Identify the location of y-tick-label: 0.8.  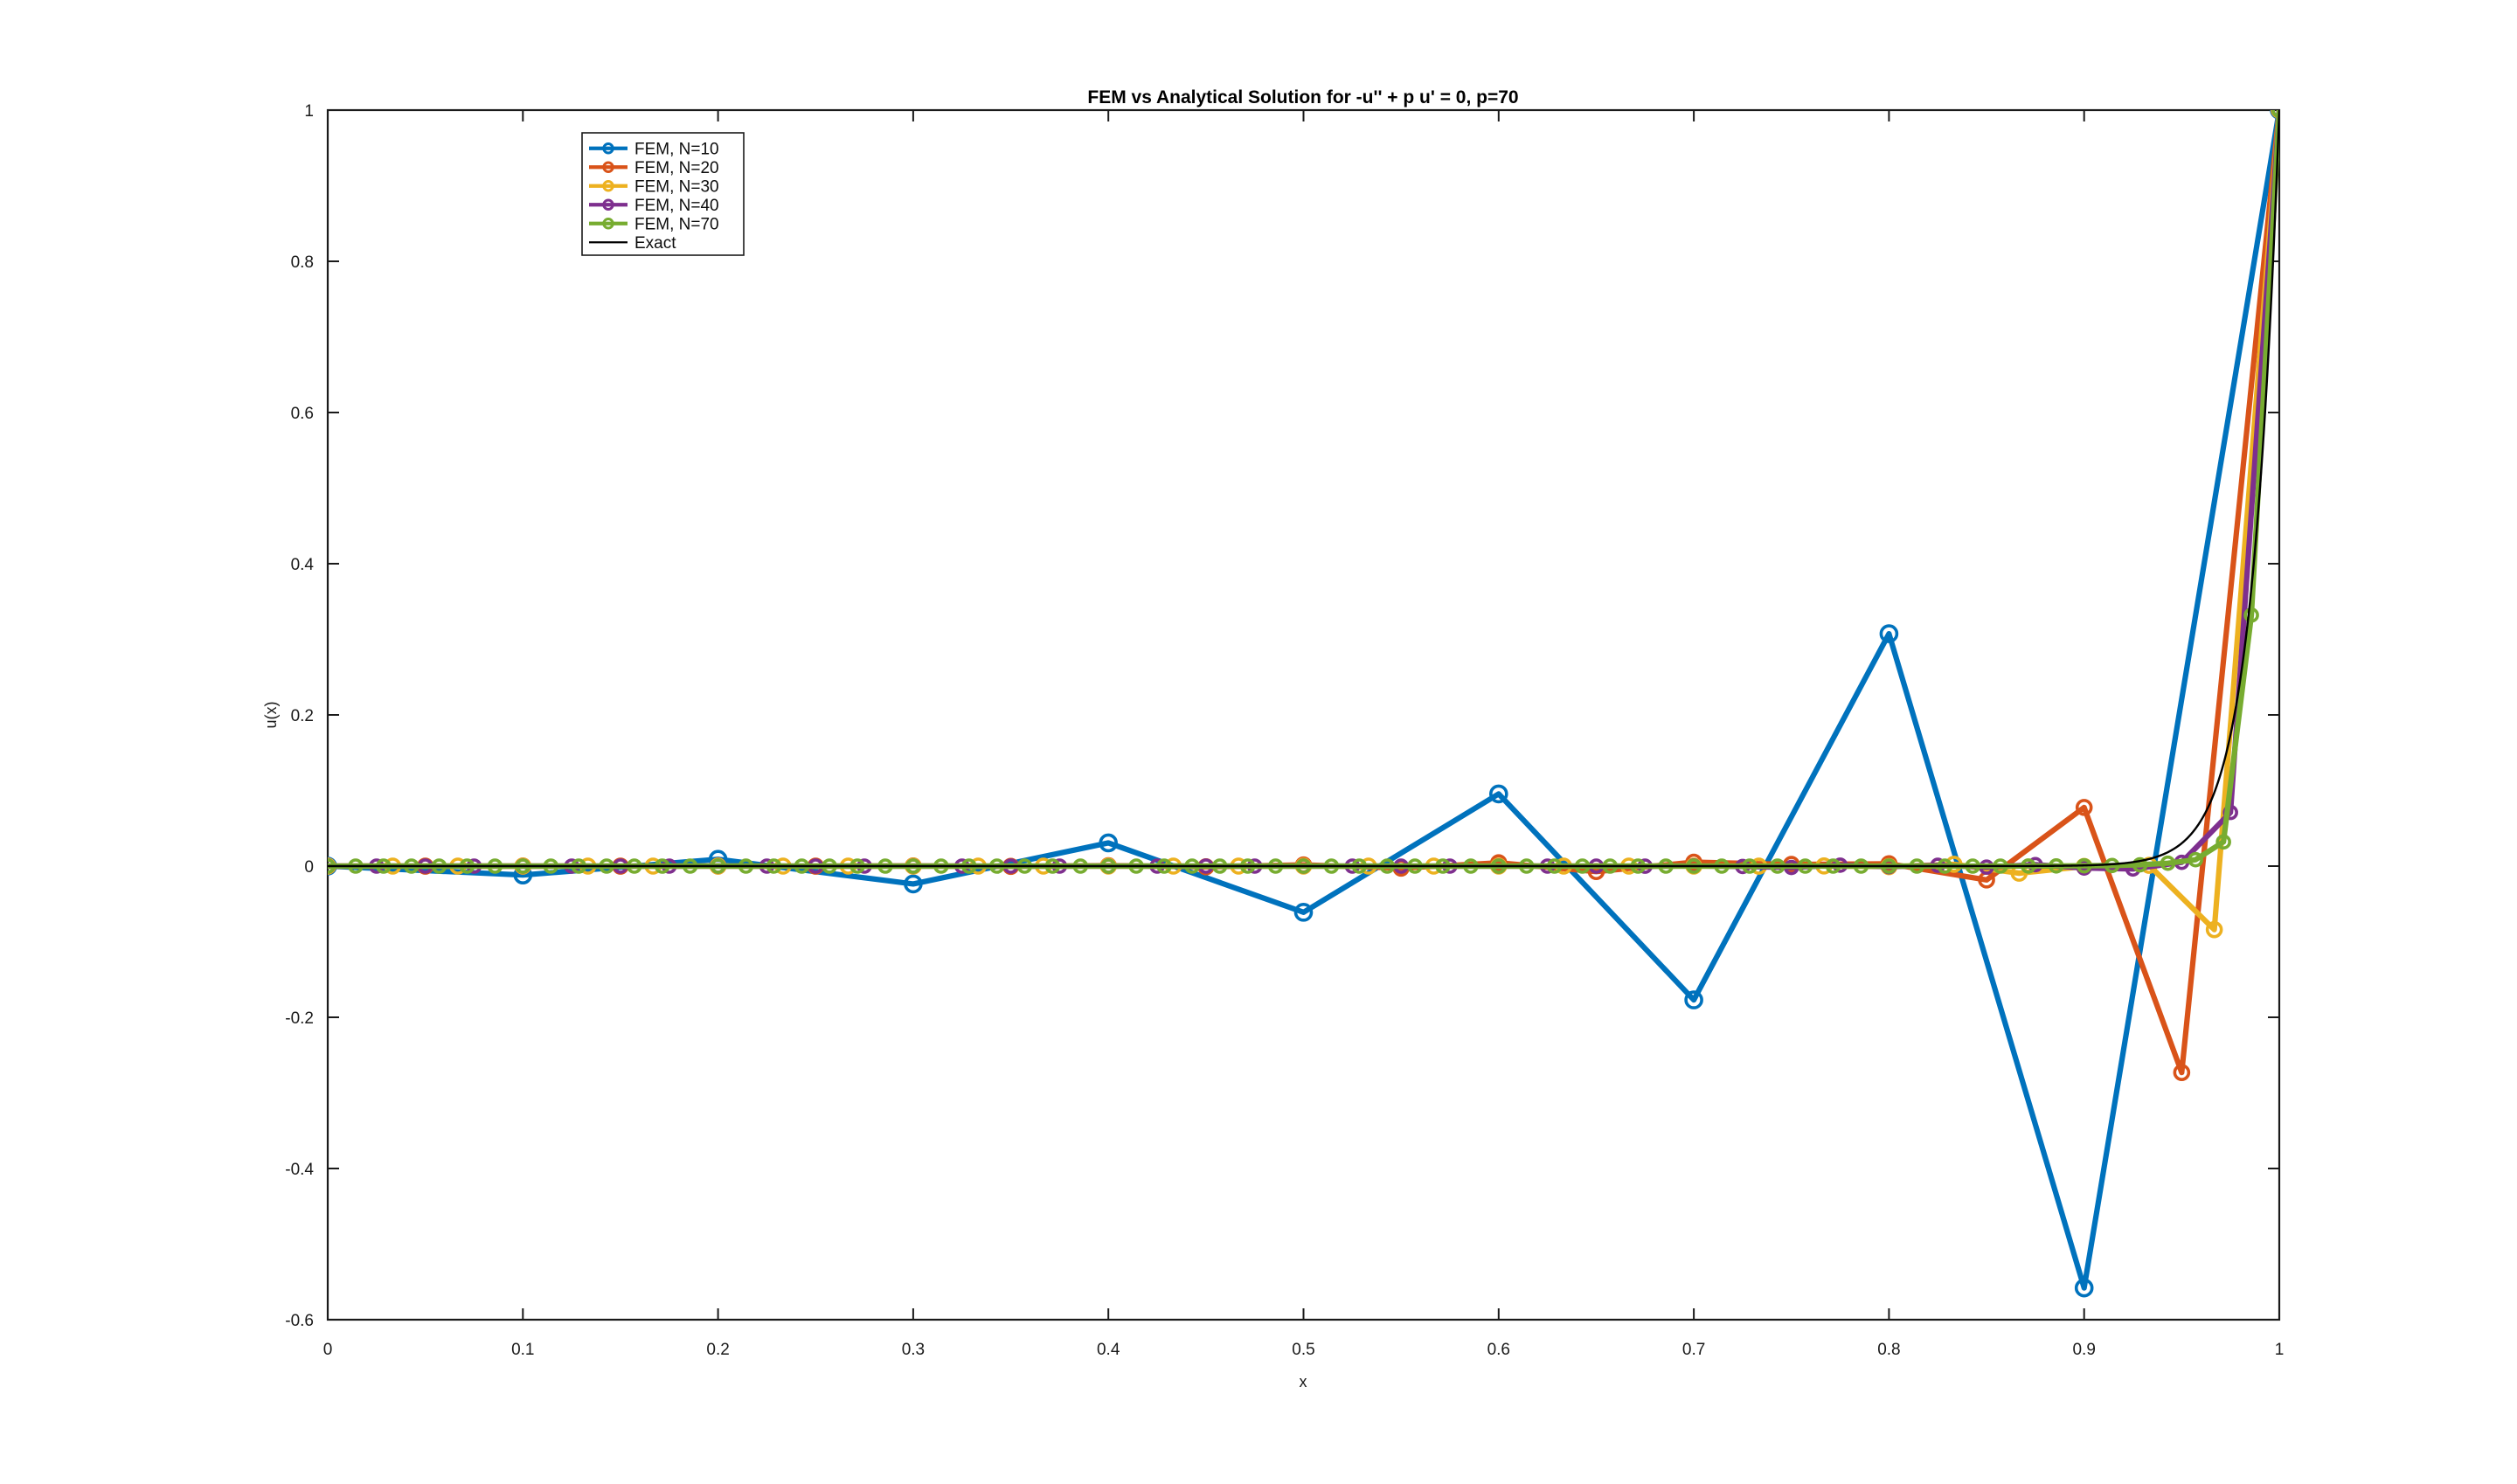
(302, 262).